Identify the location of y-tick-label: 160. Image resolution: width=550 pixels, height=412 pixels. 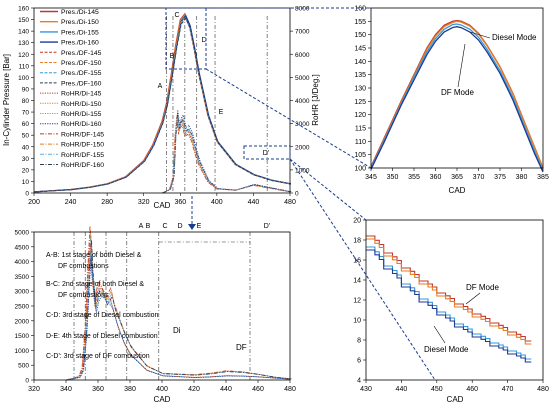
(360, 9).